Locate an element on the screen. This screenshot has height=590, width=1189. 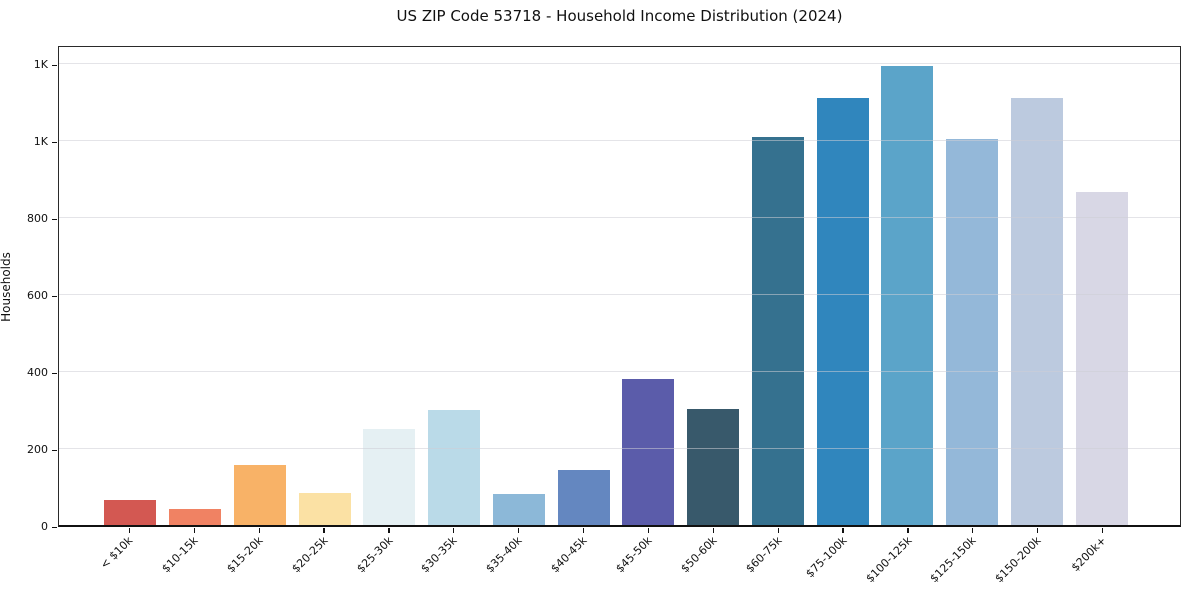
x-tick-label: $10-15k is located at coordinates (180, 555).